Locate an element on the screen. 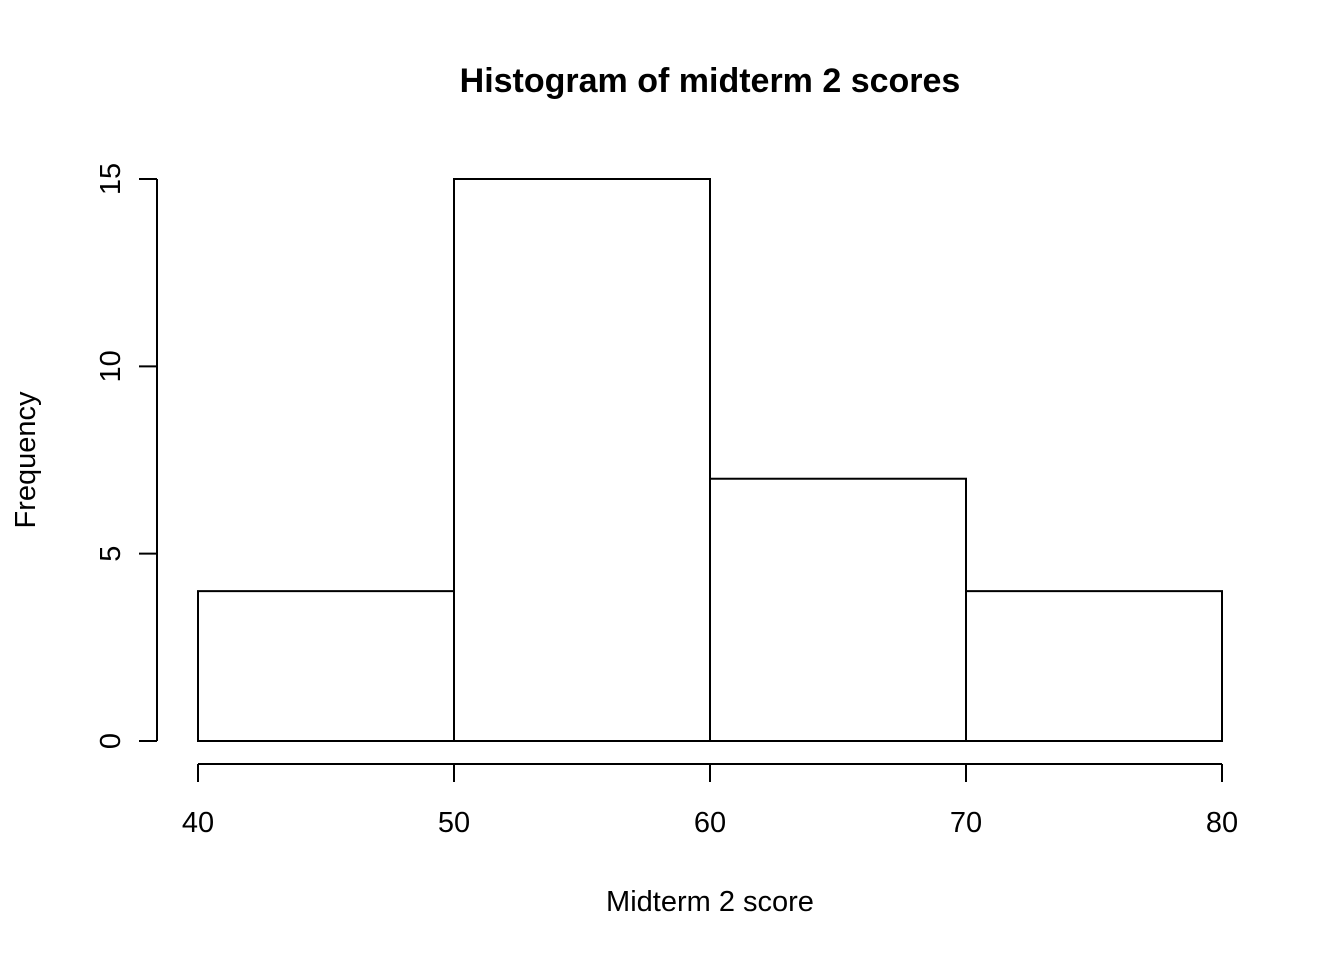 The height and width of the screenshot is (960, 1344). y-axis-label: Frequency is located at coordinates (26, 460).